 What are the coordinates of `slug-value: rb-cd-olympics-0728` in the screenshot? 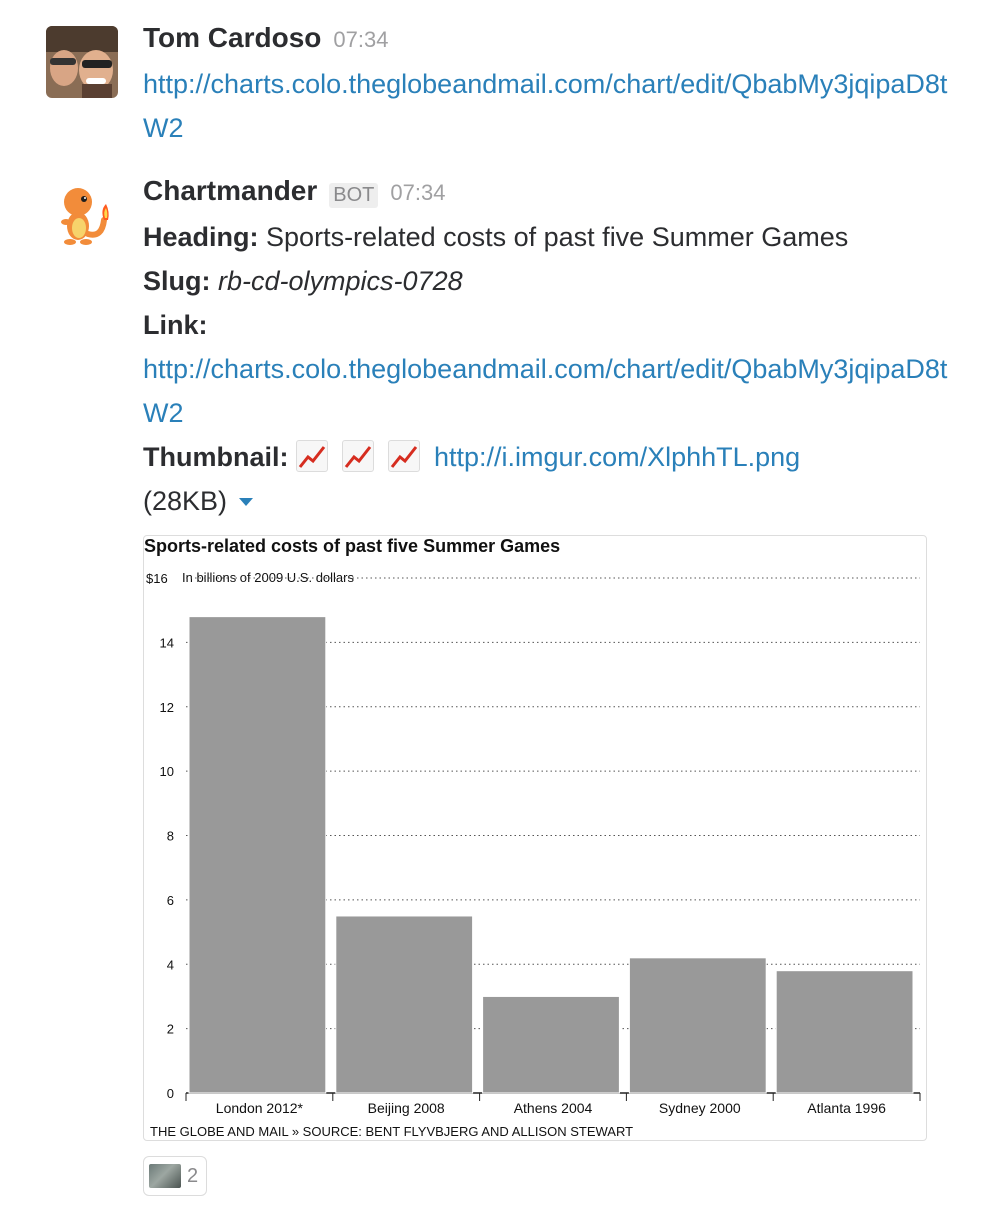 It's located at (340, 281).